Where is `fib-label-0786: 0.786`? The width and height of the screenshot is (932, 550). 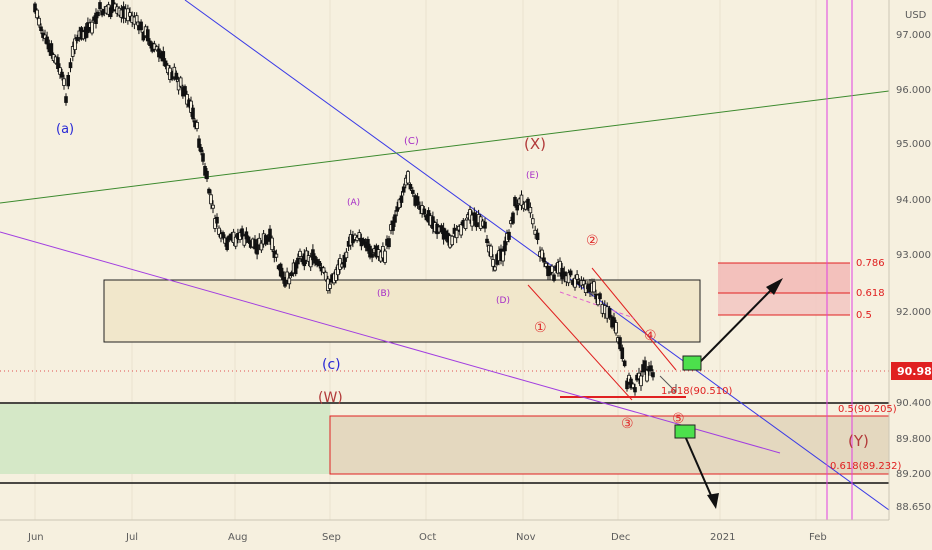
fib-label-0786: 0.786 is located at coordinates (870, 263).